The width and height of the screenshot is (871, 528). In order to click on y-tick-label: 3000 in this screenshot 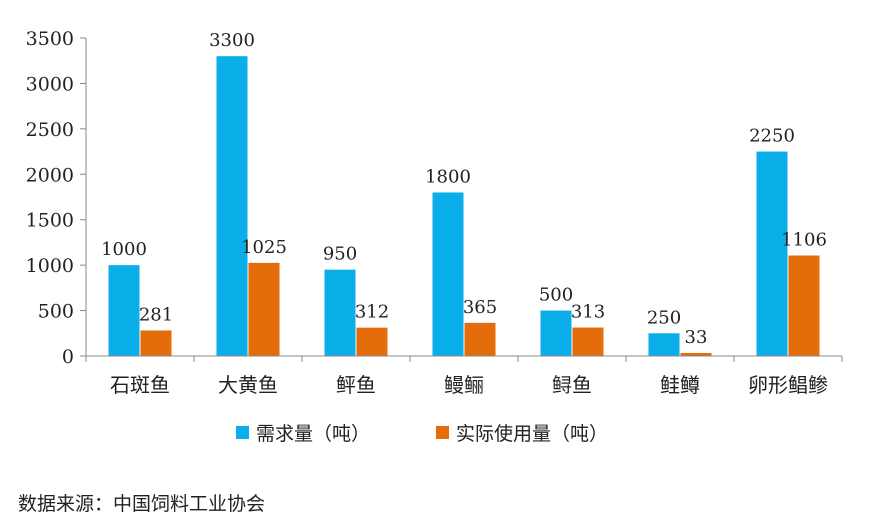, I will do `click(50, 84)`.